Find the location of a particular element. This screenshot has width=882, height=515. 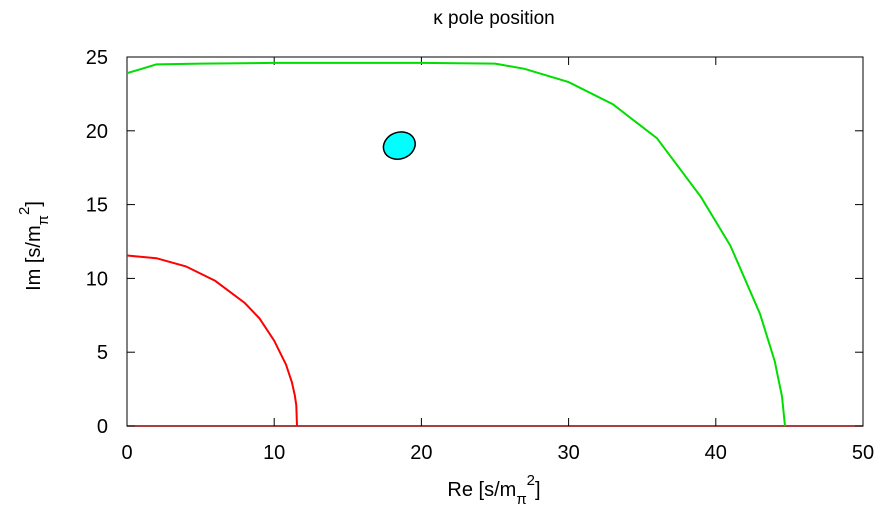

x-axis-label-main: Re [s/m is located at coordinates (481, 490).